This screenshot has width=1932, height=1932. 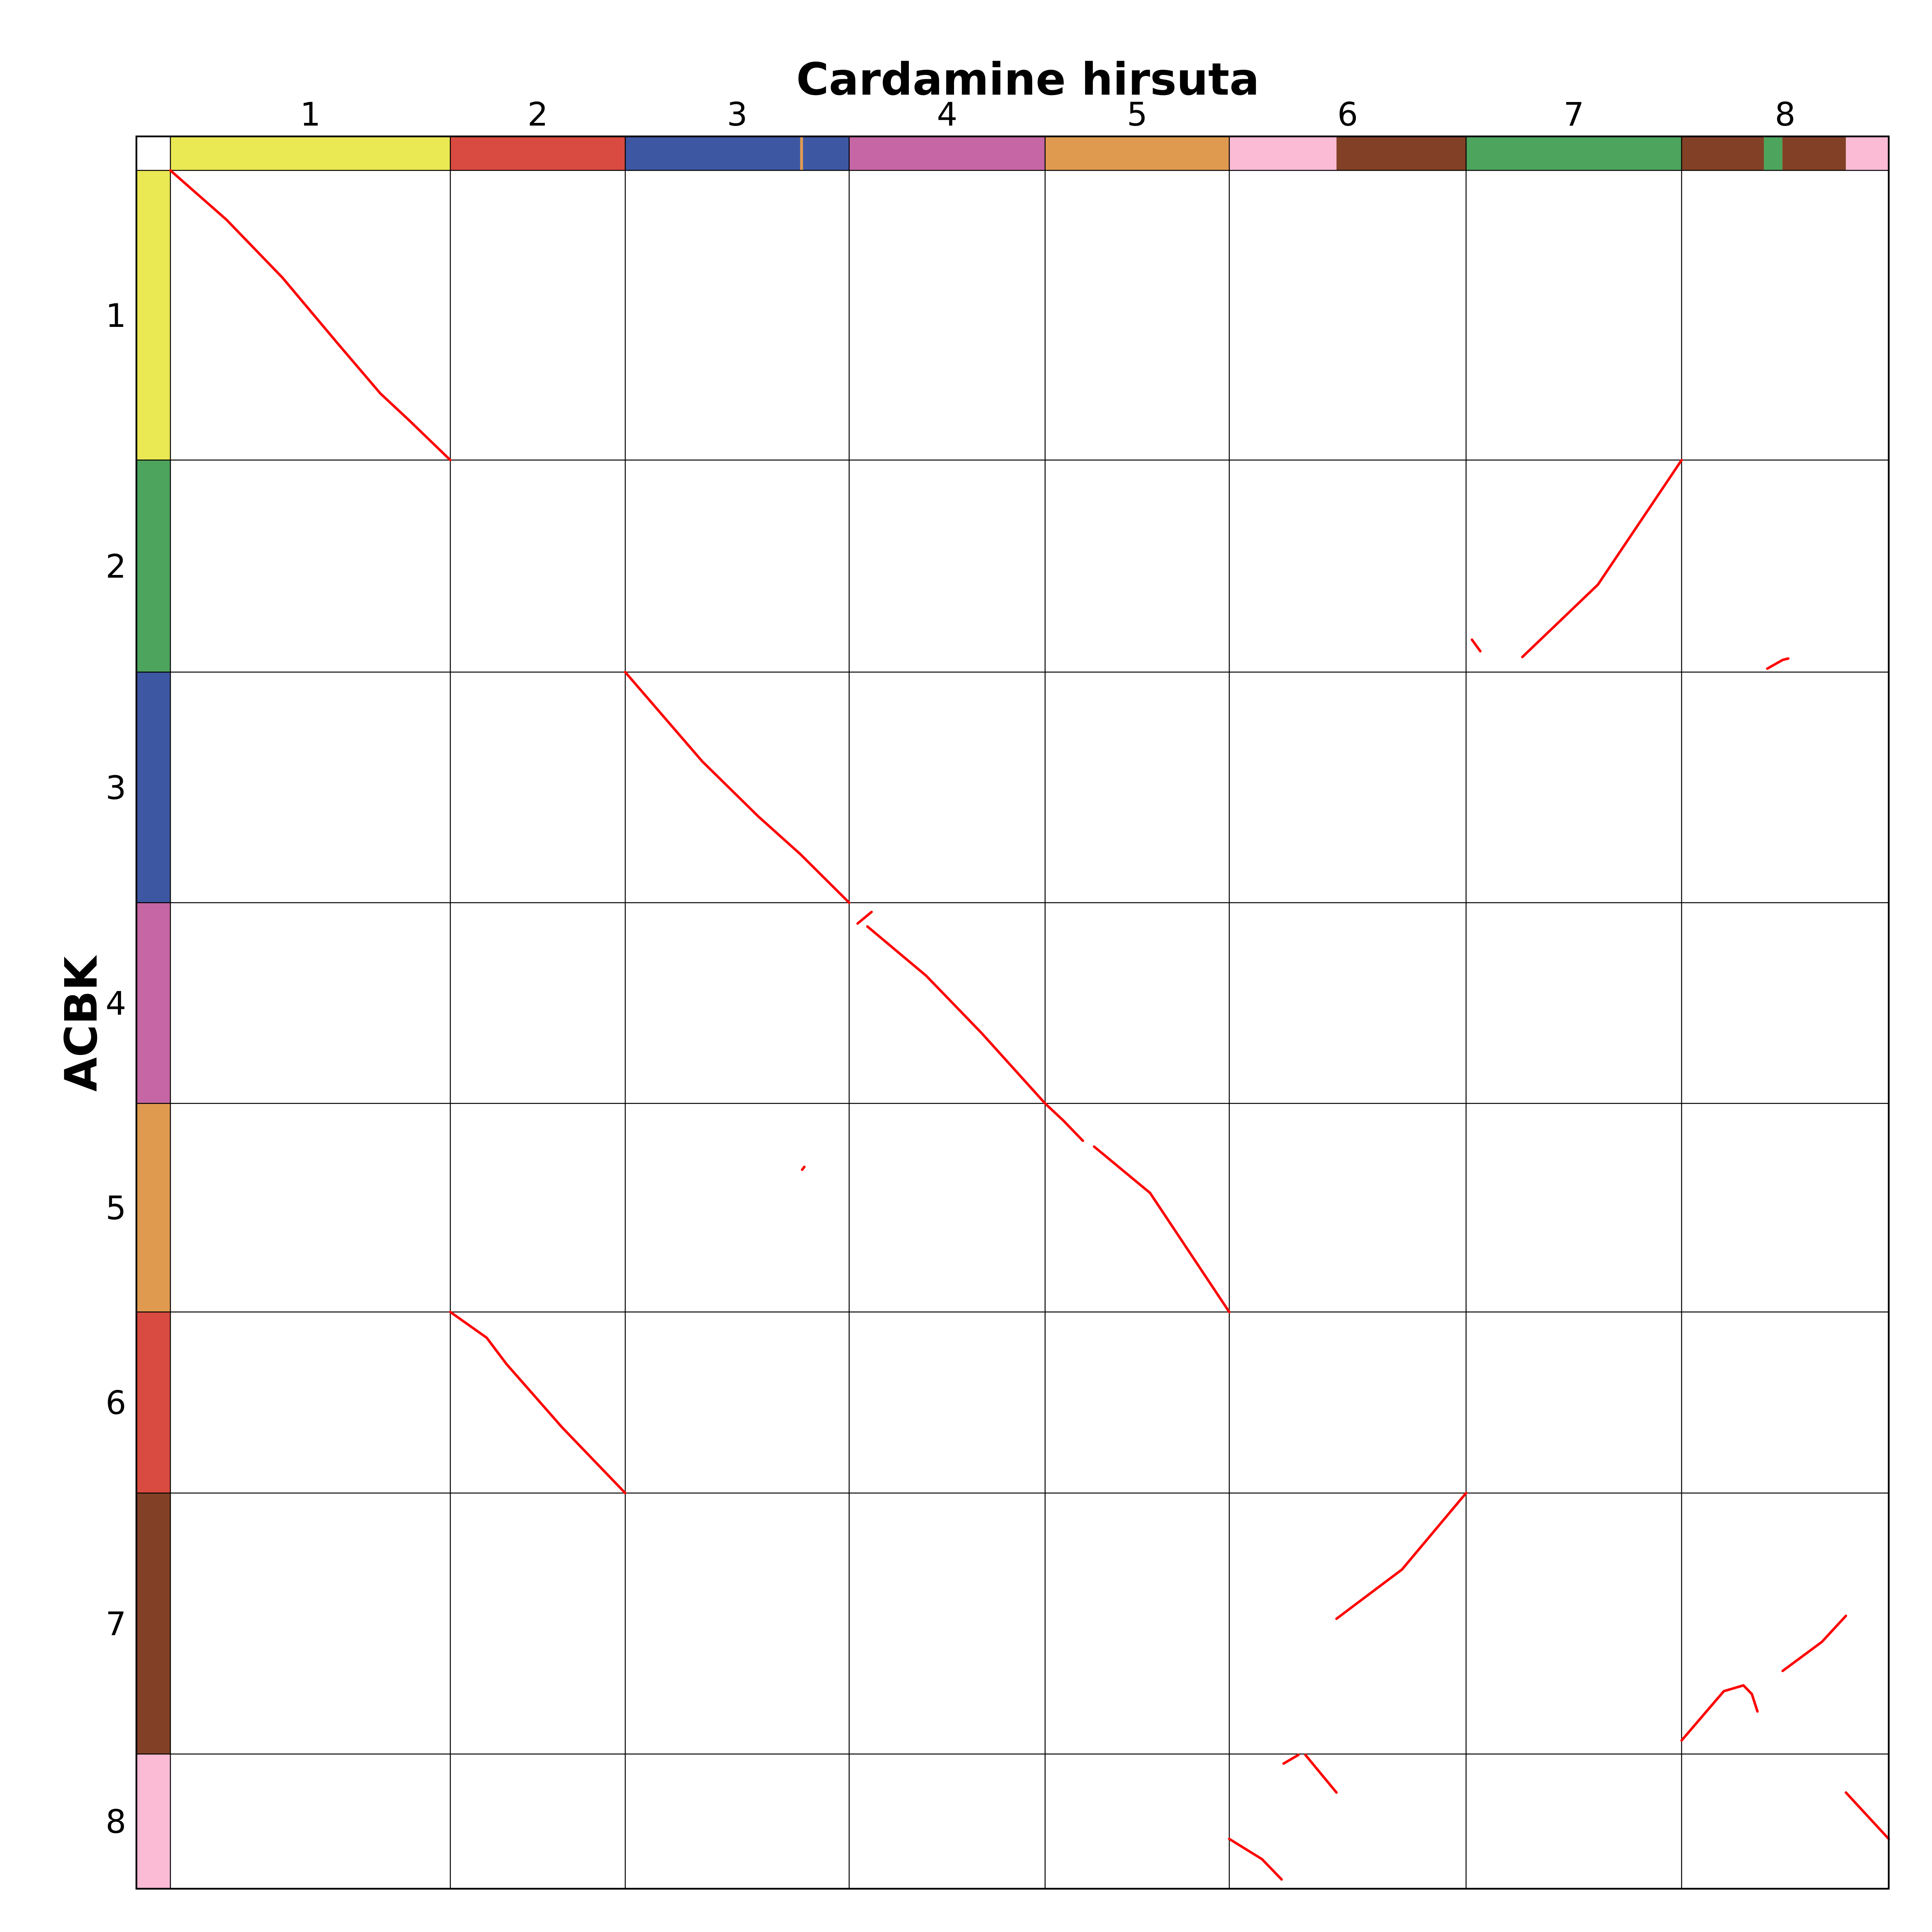 I want to click on y-chromosome-color-bar, so click(x=153, y=1029).